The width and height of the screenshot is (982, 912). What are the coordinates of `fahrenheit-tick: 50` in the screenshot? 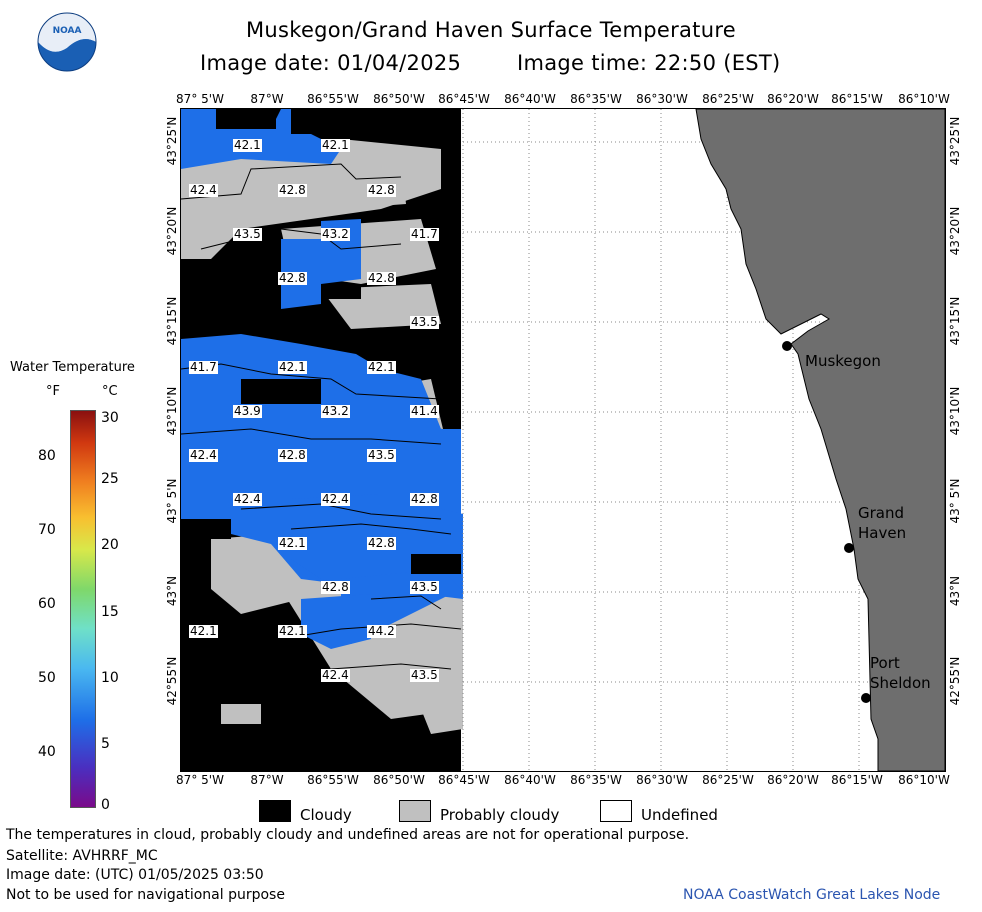 It's located at (47, 678).